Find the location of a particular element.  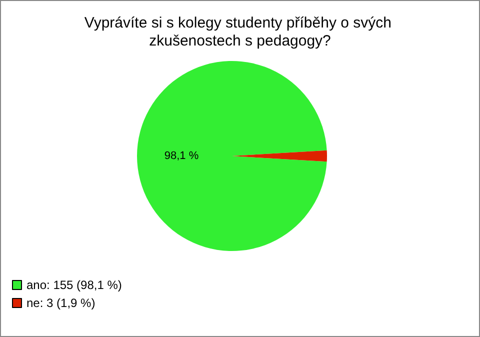

data-label: 98,1 % is located at coordinates (181, 156).